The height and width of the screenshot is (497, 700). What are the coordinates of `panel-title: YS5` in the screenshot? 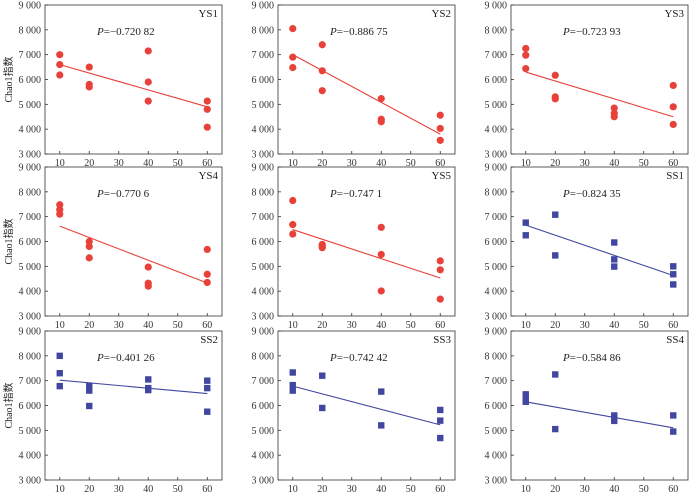 It's located at (441, 176).